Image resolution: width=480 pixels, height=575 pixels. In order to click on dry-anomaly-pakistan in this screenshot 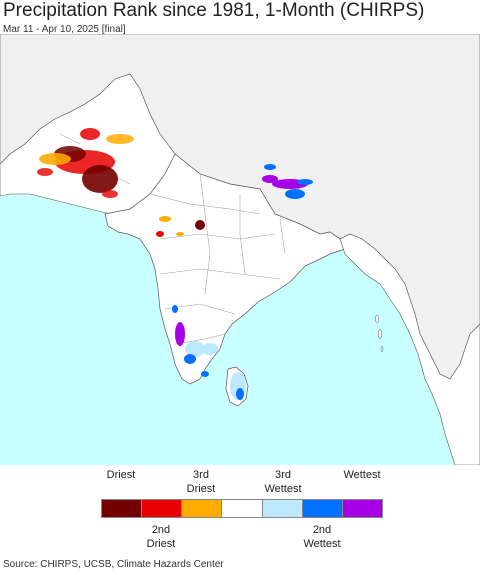, I will do `click(85, 163)`.